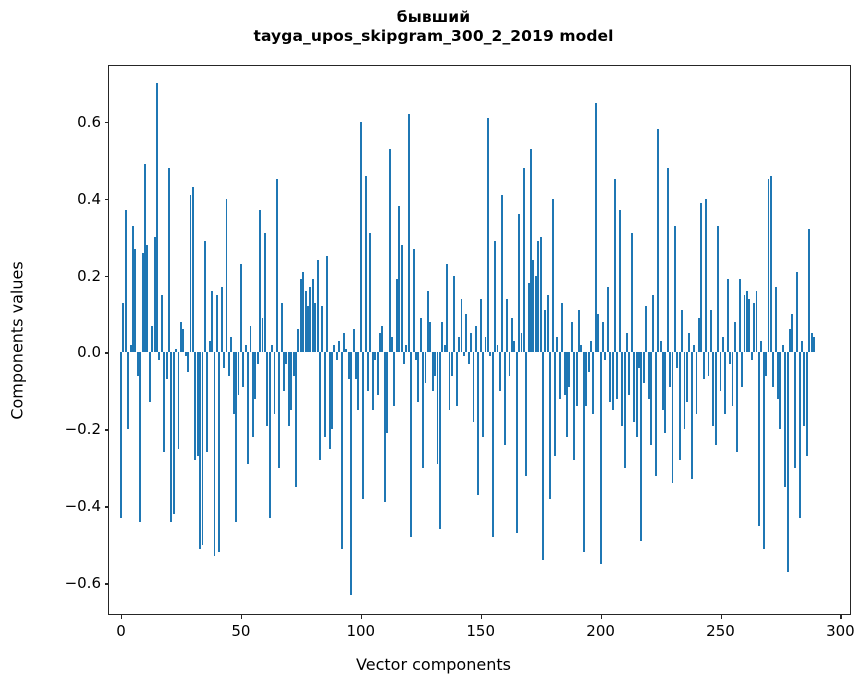 This screenshot has height=696, width=867. I want to click on y-tick-mark, so click(106, 430).